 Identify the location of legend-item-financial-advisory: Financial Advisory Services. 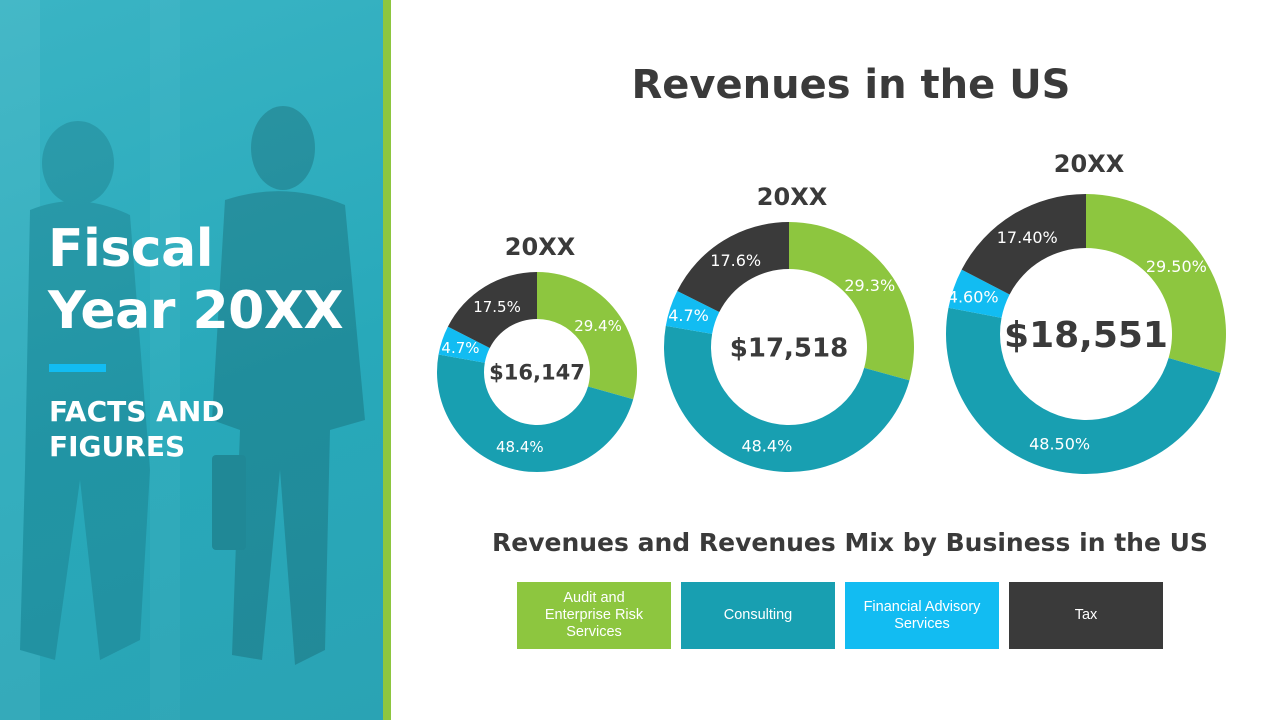
(922, 615).